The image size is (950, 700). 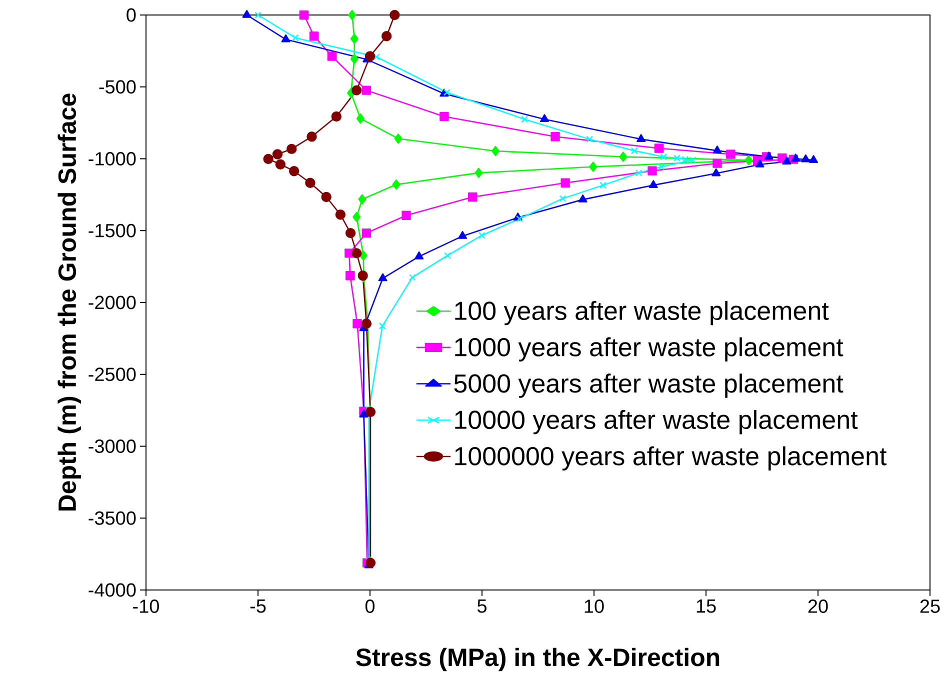 I want to click on y-tick-label: -1500, so click(x=112, y=231).